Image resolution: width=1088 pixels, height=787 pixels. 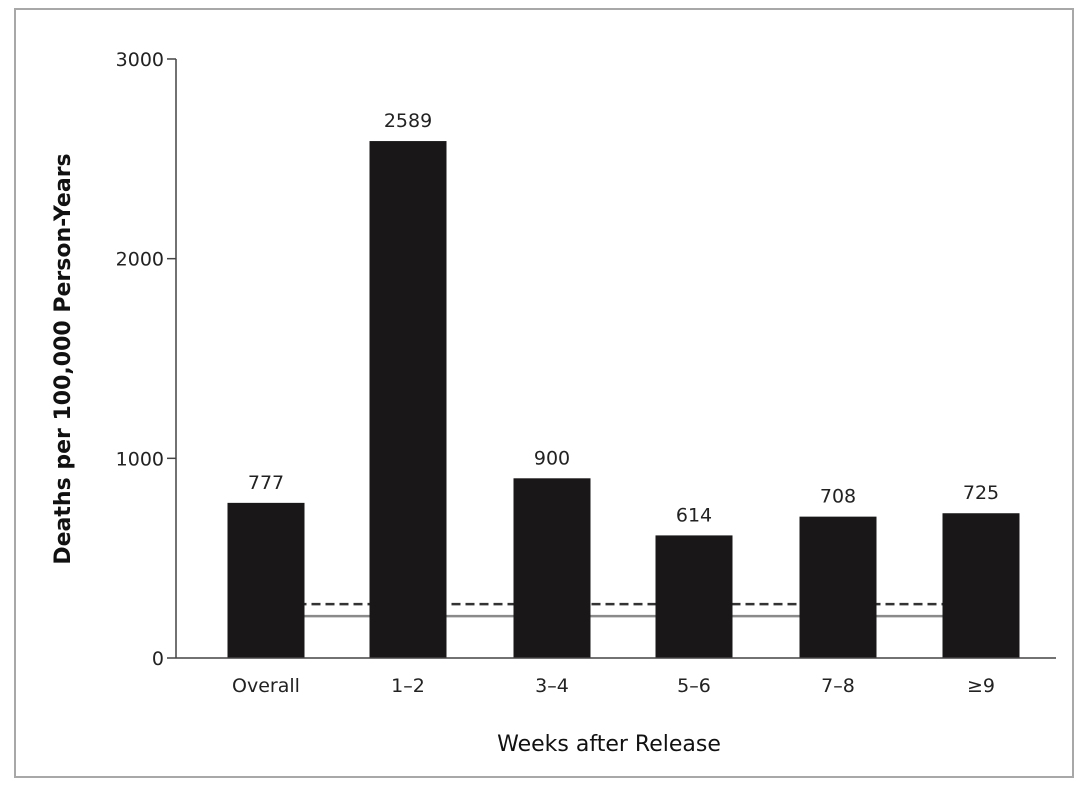 I want to click on y-tick-label: 3000, so click(x=140, y=60).